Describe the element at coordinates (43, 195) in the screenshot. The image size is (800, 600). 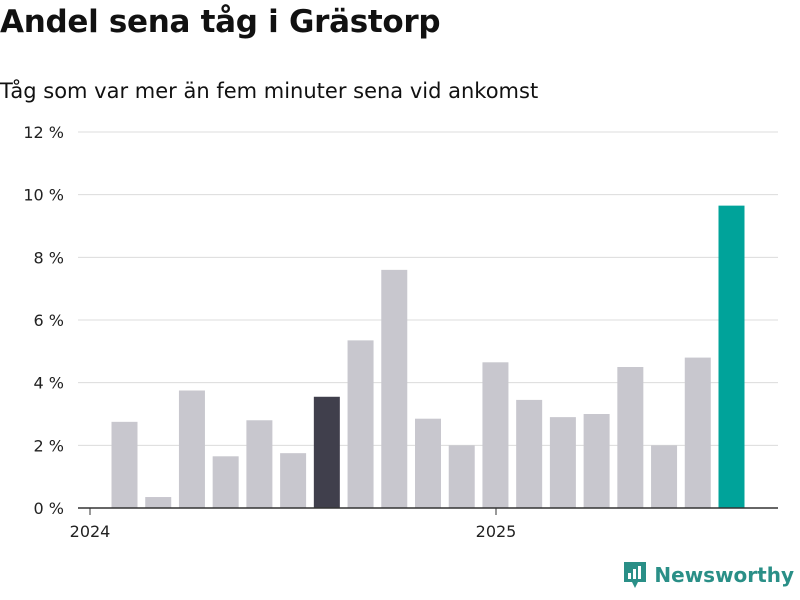
I see `y-tick-label: 10 %` at that location.